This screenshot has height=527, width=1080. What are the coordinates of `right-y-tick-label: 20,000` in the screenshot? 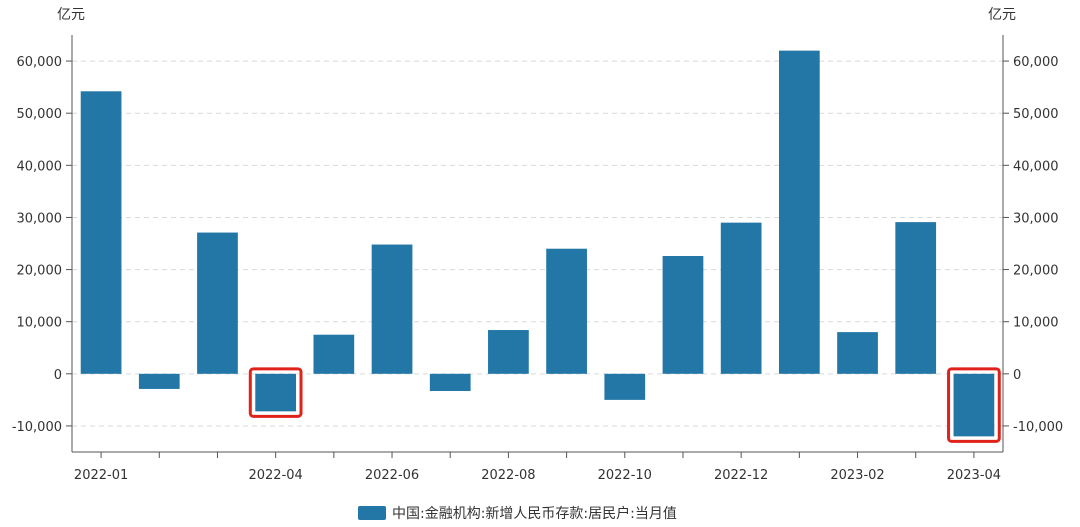 It's located at (1036, 271).